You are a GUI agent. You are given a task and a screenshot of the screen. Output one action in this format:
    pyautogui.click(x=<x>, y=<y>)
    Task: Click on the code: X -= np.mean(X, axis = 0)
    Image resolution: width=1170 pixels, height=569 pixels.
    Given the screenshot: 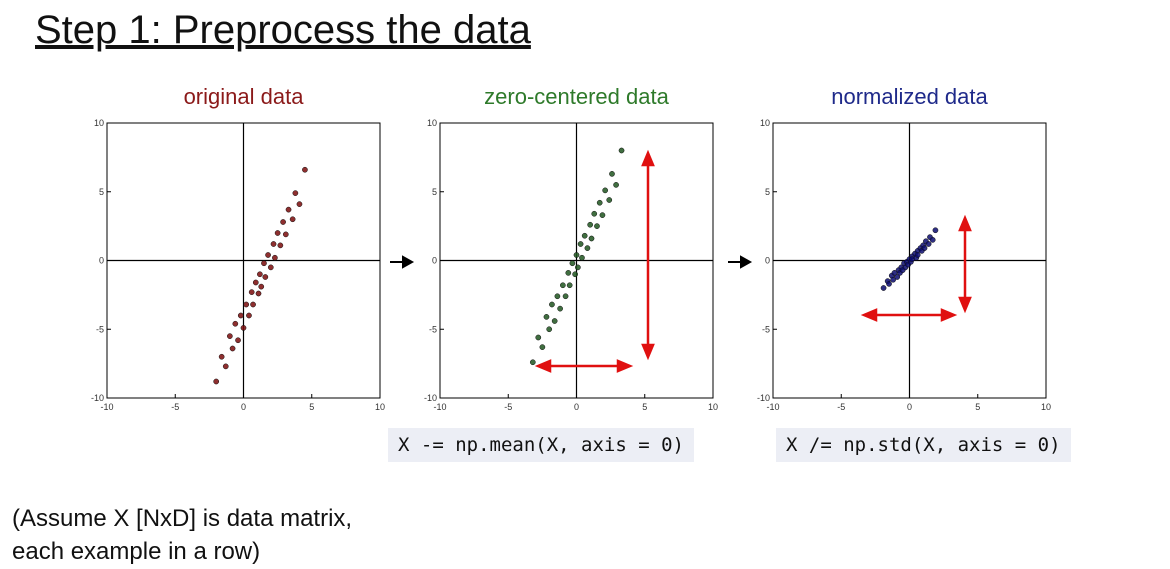 What is the action you would take?
    pyautogui.click(x=541, y=445)
    